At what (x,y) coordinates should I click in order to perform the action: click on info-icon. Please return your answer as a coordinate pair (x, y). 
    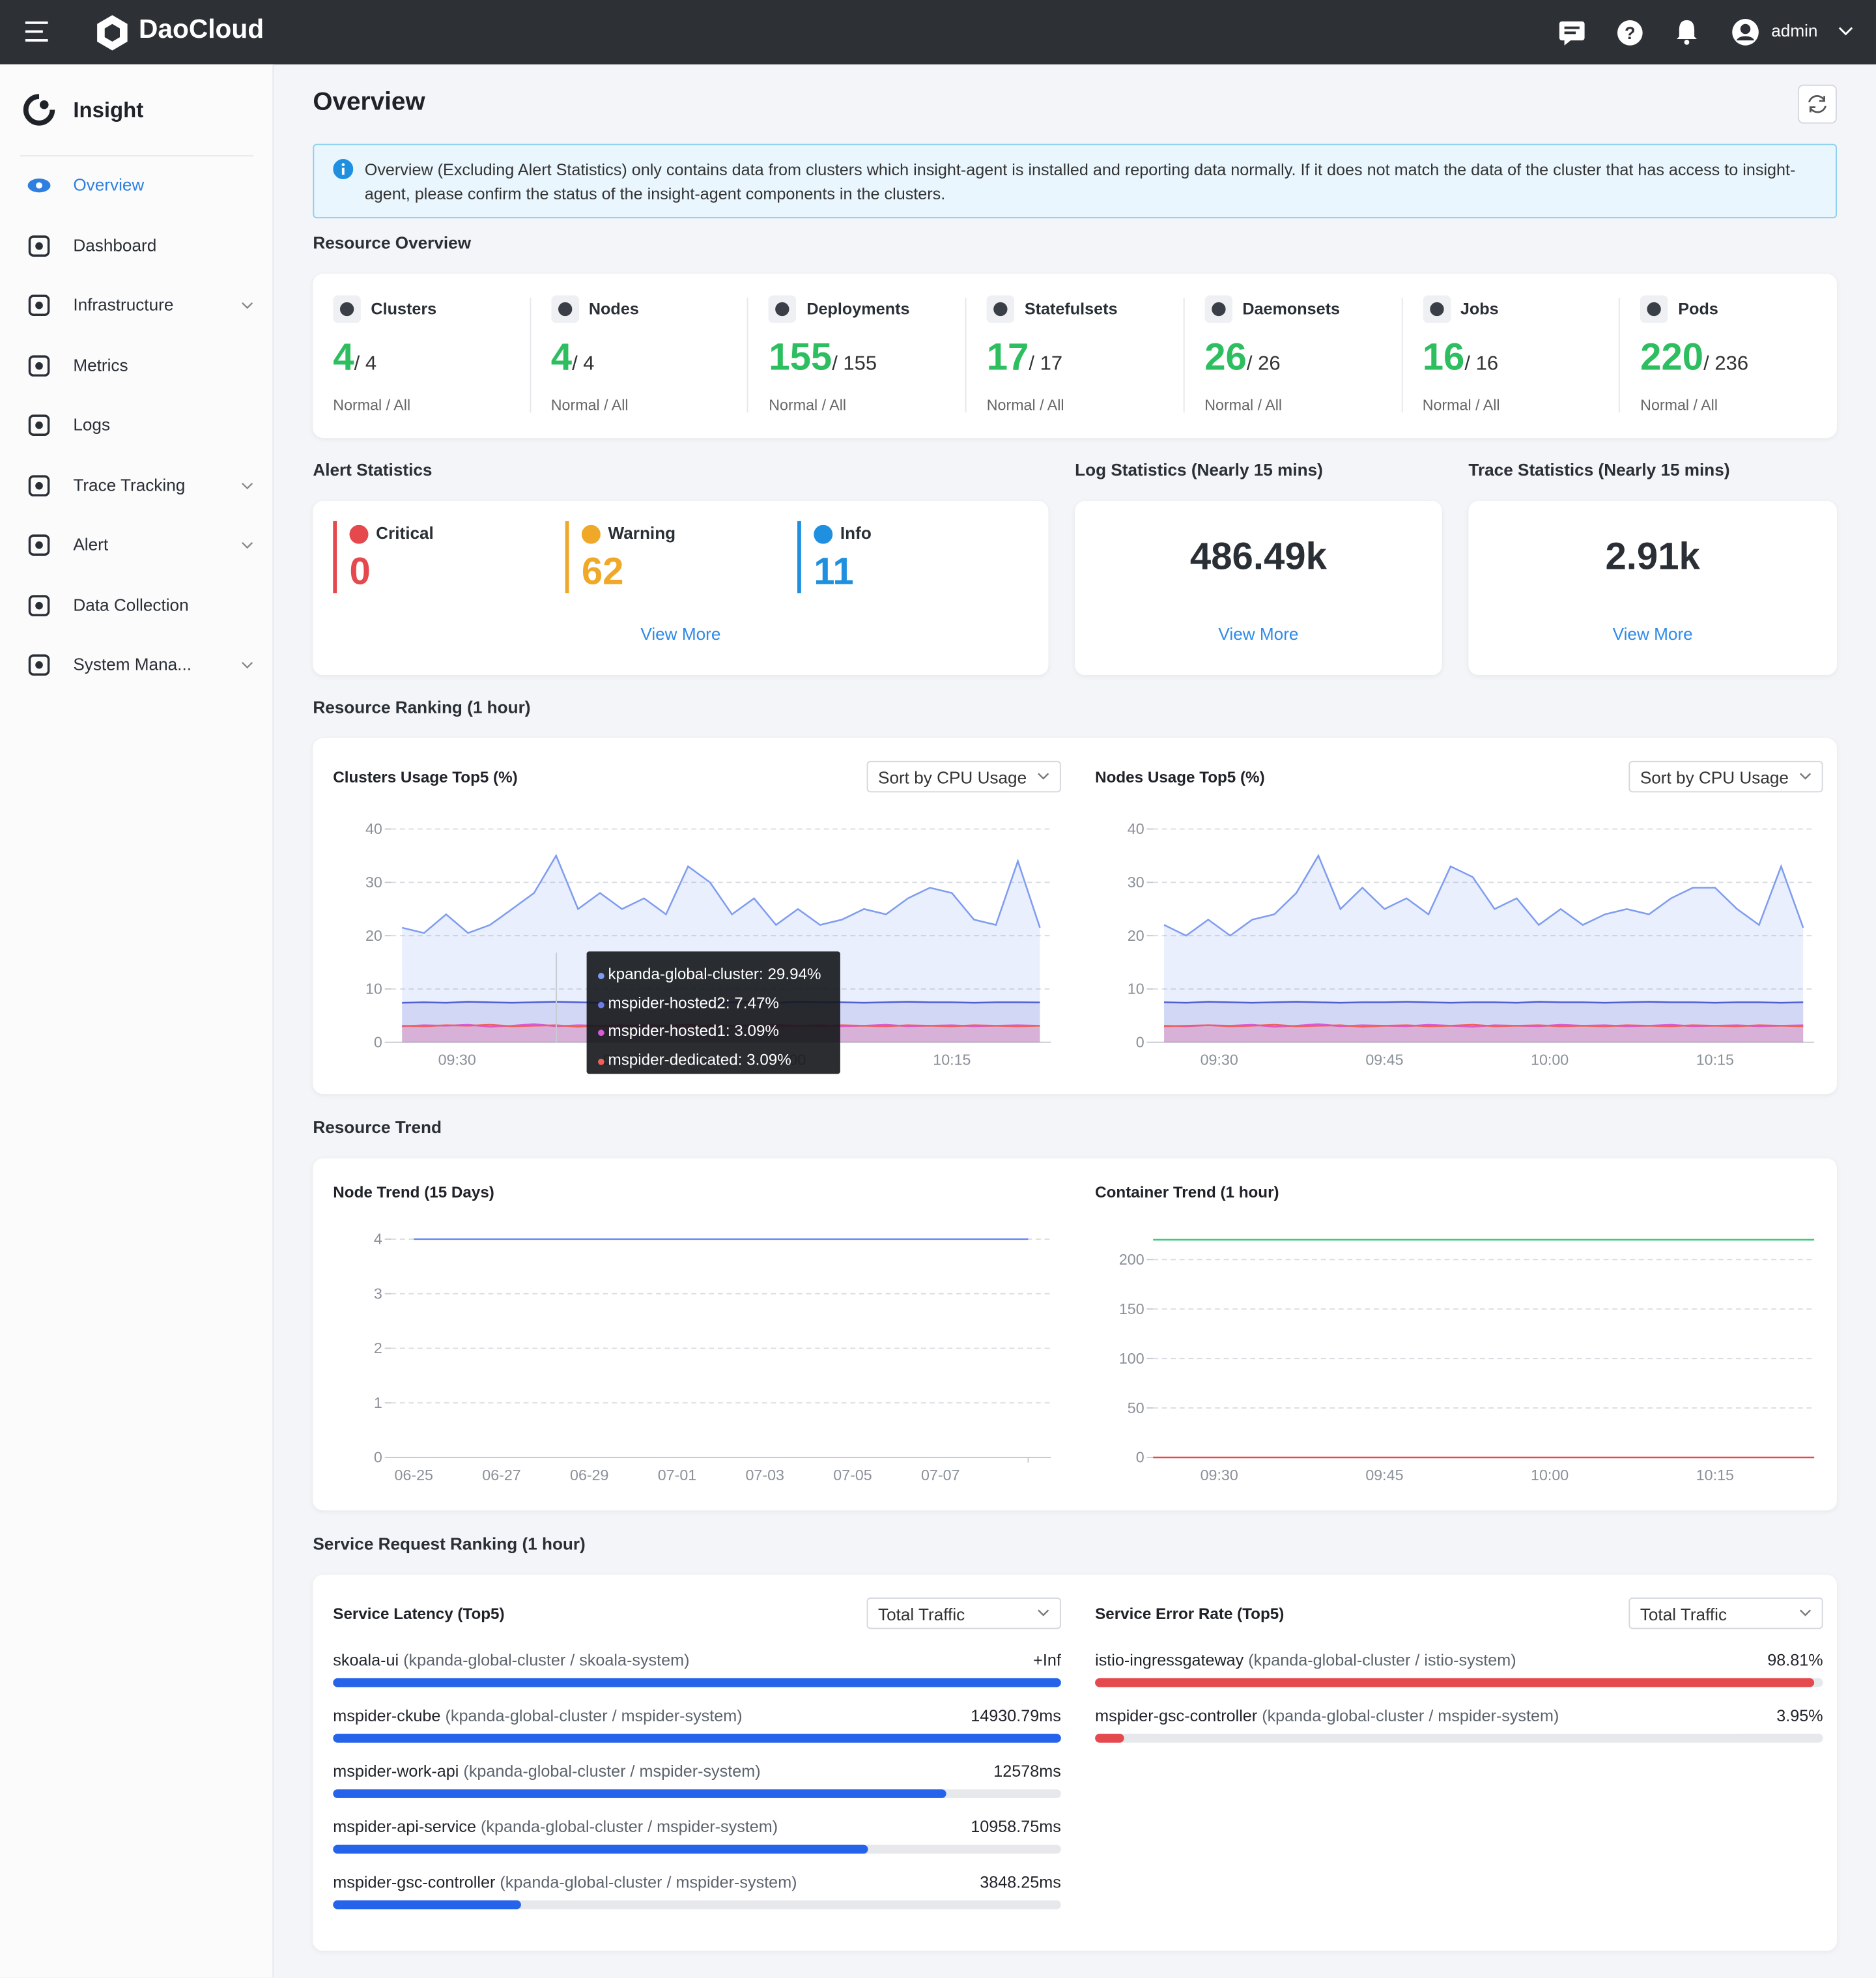
    Looking at the image, I should click on (343, 169).